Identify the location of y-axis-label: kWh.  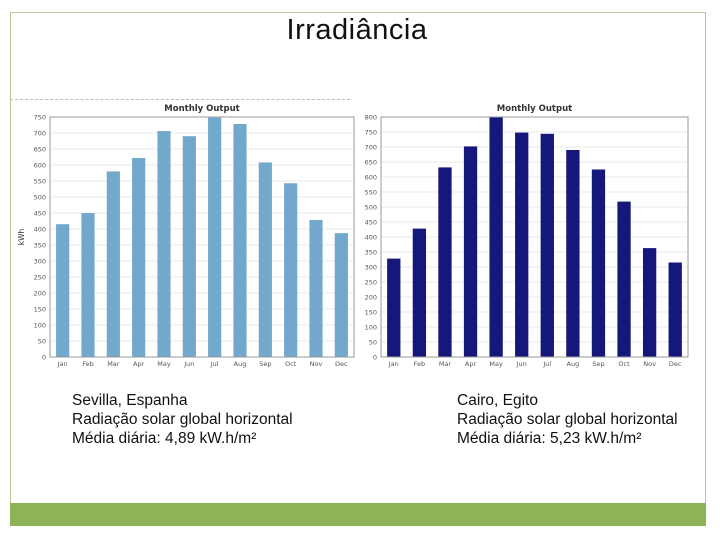
(21, 236).